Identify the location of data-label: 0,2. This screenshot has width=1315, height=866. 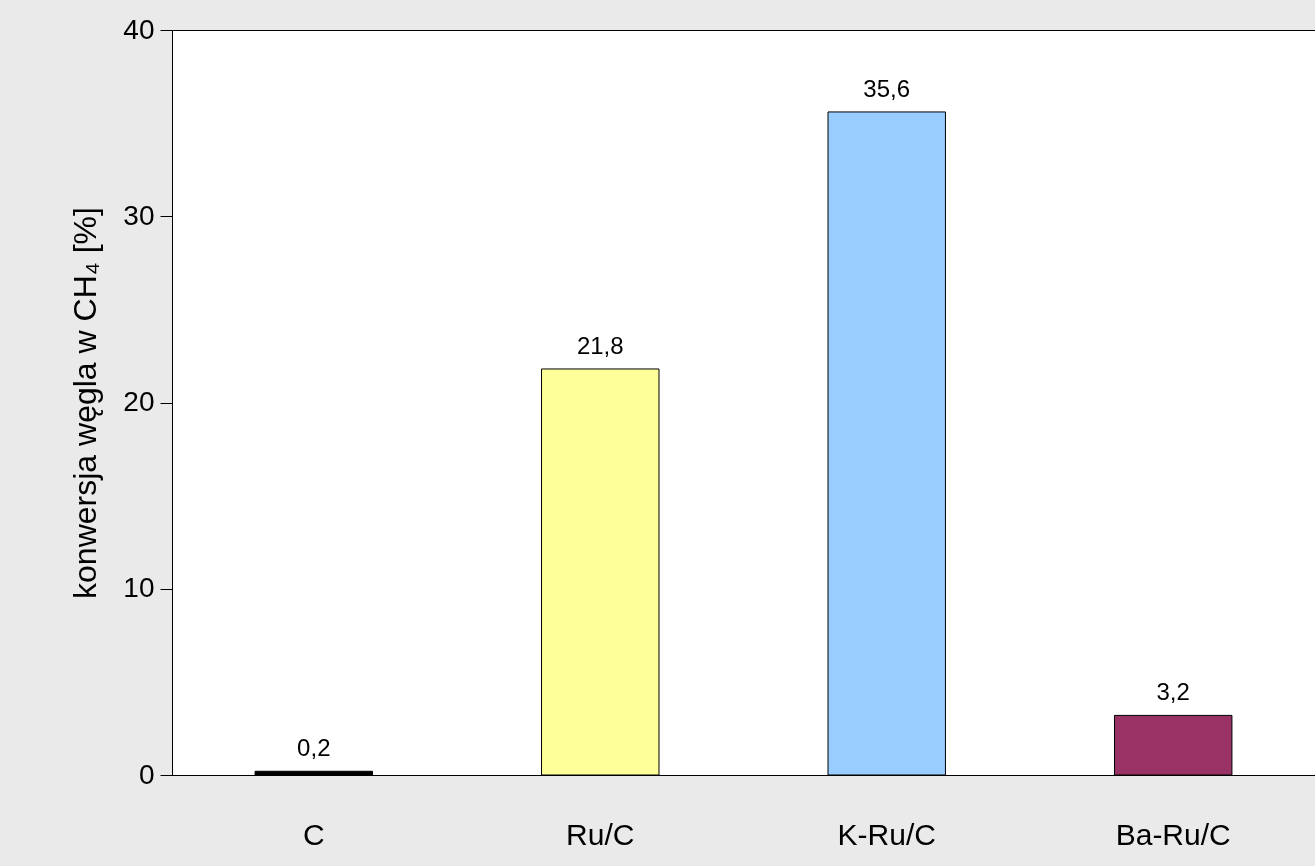
(314, 748).